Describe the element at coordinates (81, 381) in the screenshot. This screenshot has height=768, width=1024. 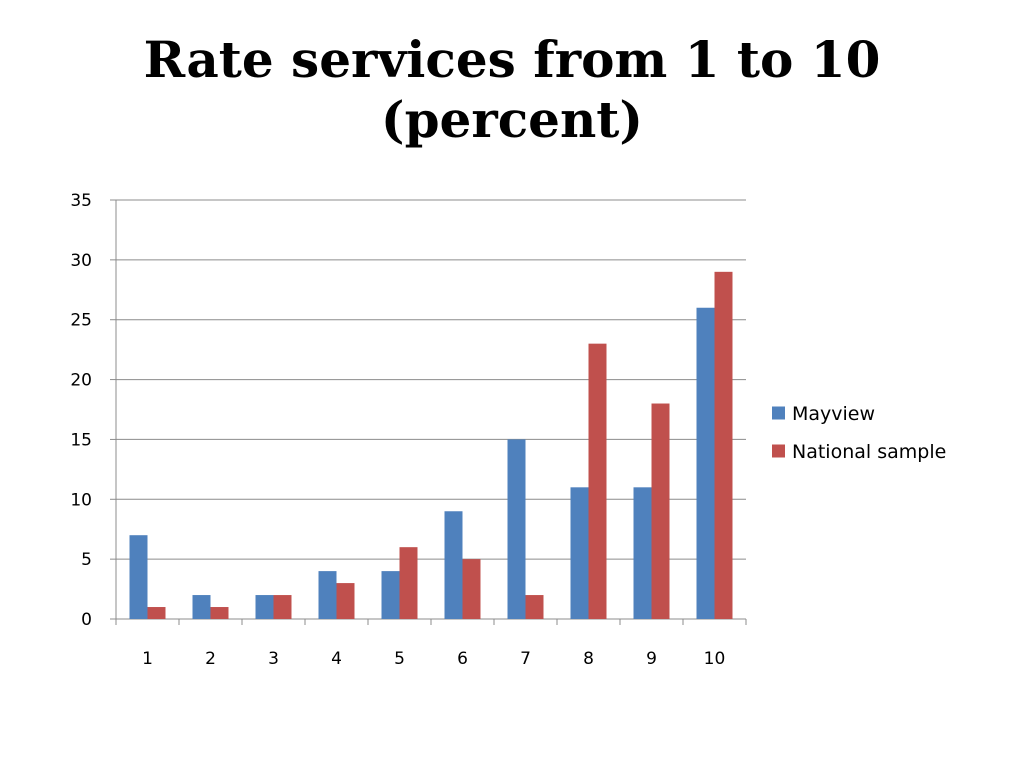
I see `y-tick-label: 20` at that location.